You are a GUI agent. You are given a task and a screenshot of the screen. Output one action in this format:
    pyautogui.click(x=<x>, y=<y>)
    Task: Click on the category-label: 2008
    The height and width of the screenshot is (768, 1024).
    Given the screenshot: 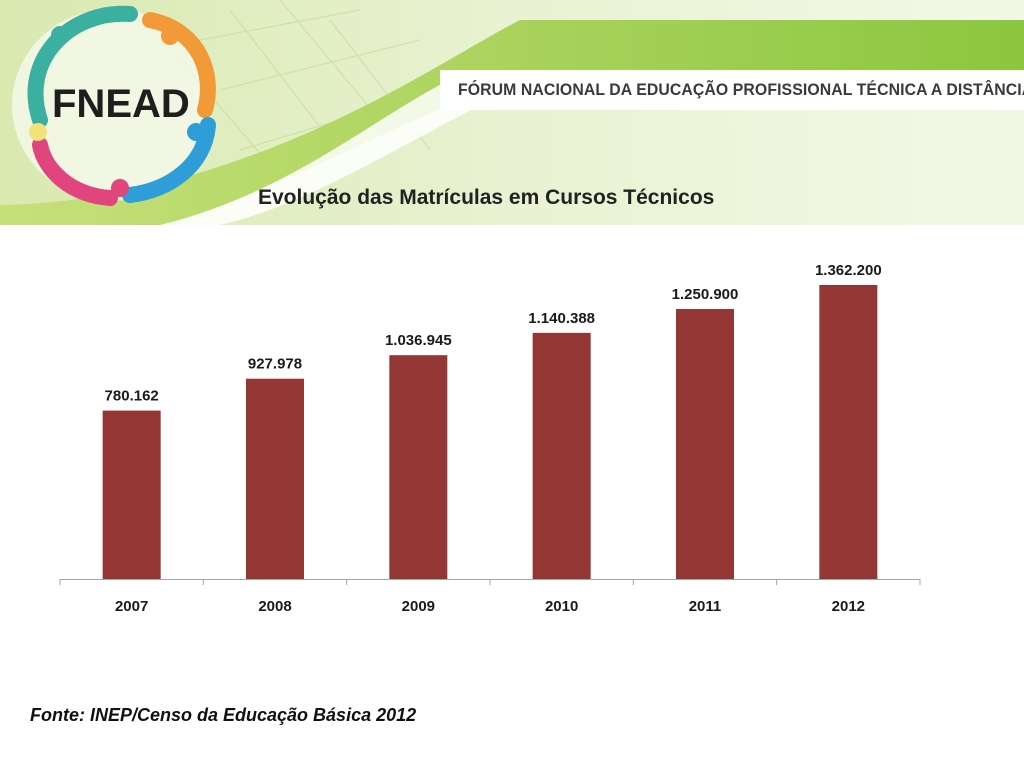 What is the action you would take?
    pyautogui.click(x=274, y=606)
    